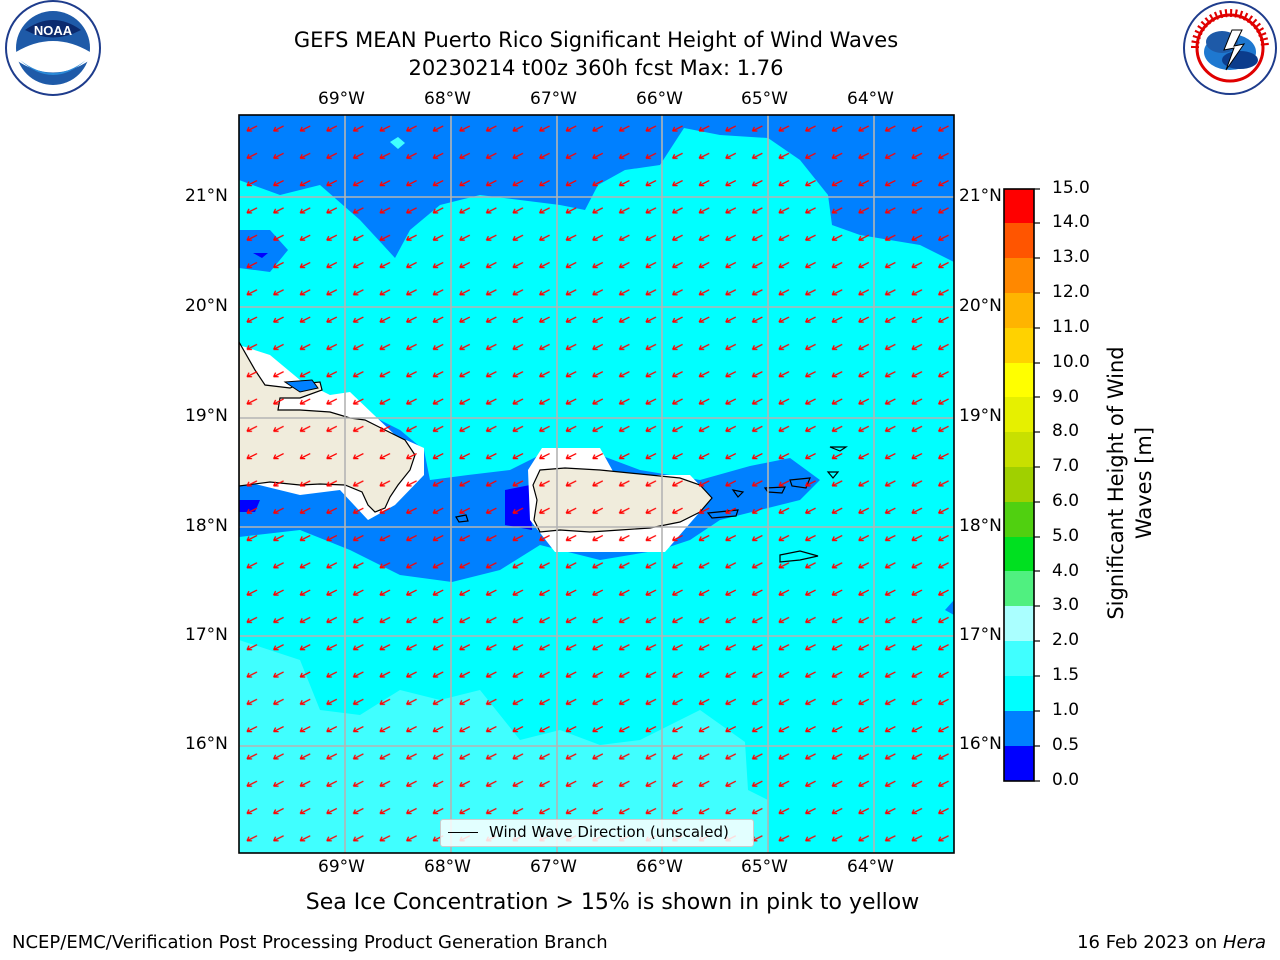  I want to click on colorbar-tick: 0.0, so click(1066, 780).